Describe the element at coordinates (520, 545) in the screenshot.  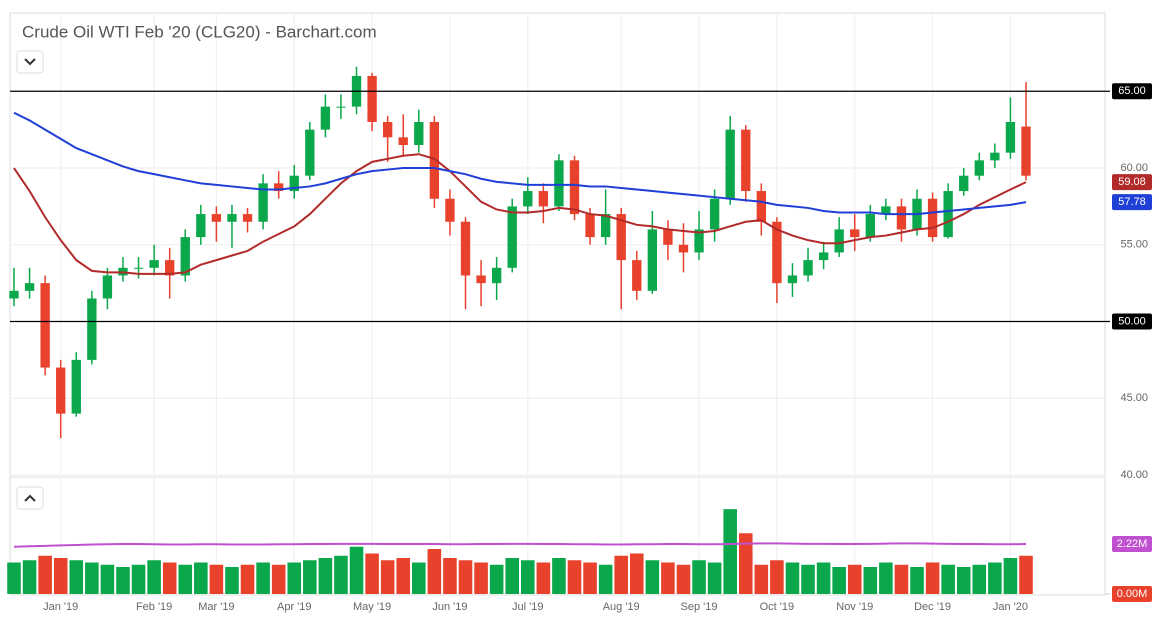
I see `volume-average` at that location.